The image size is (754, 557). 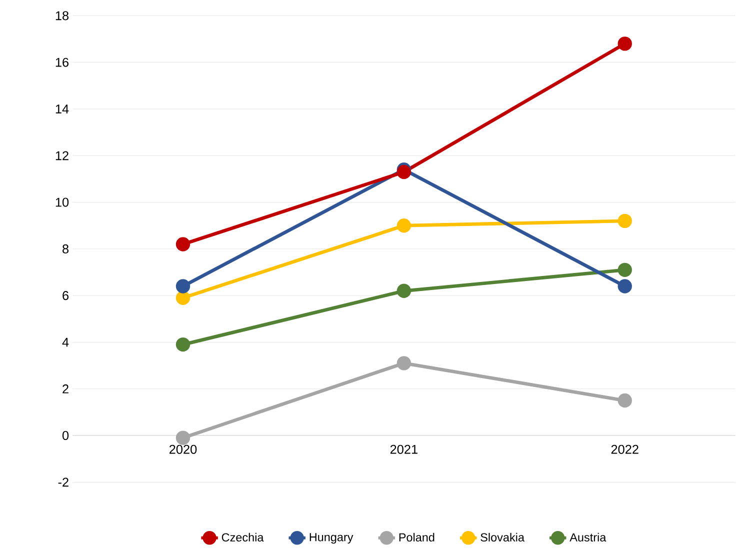 What do you see at coordinates (62, 202) in the screenshot?
I see `y-tick-label: 10` at bounding box center [62, 202].